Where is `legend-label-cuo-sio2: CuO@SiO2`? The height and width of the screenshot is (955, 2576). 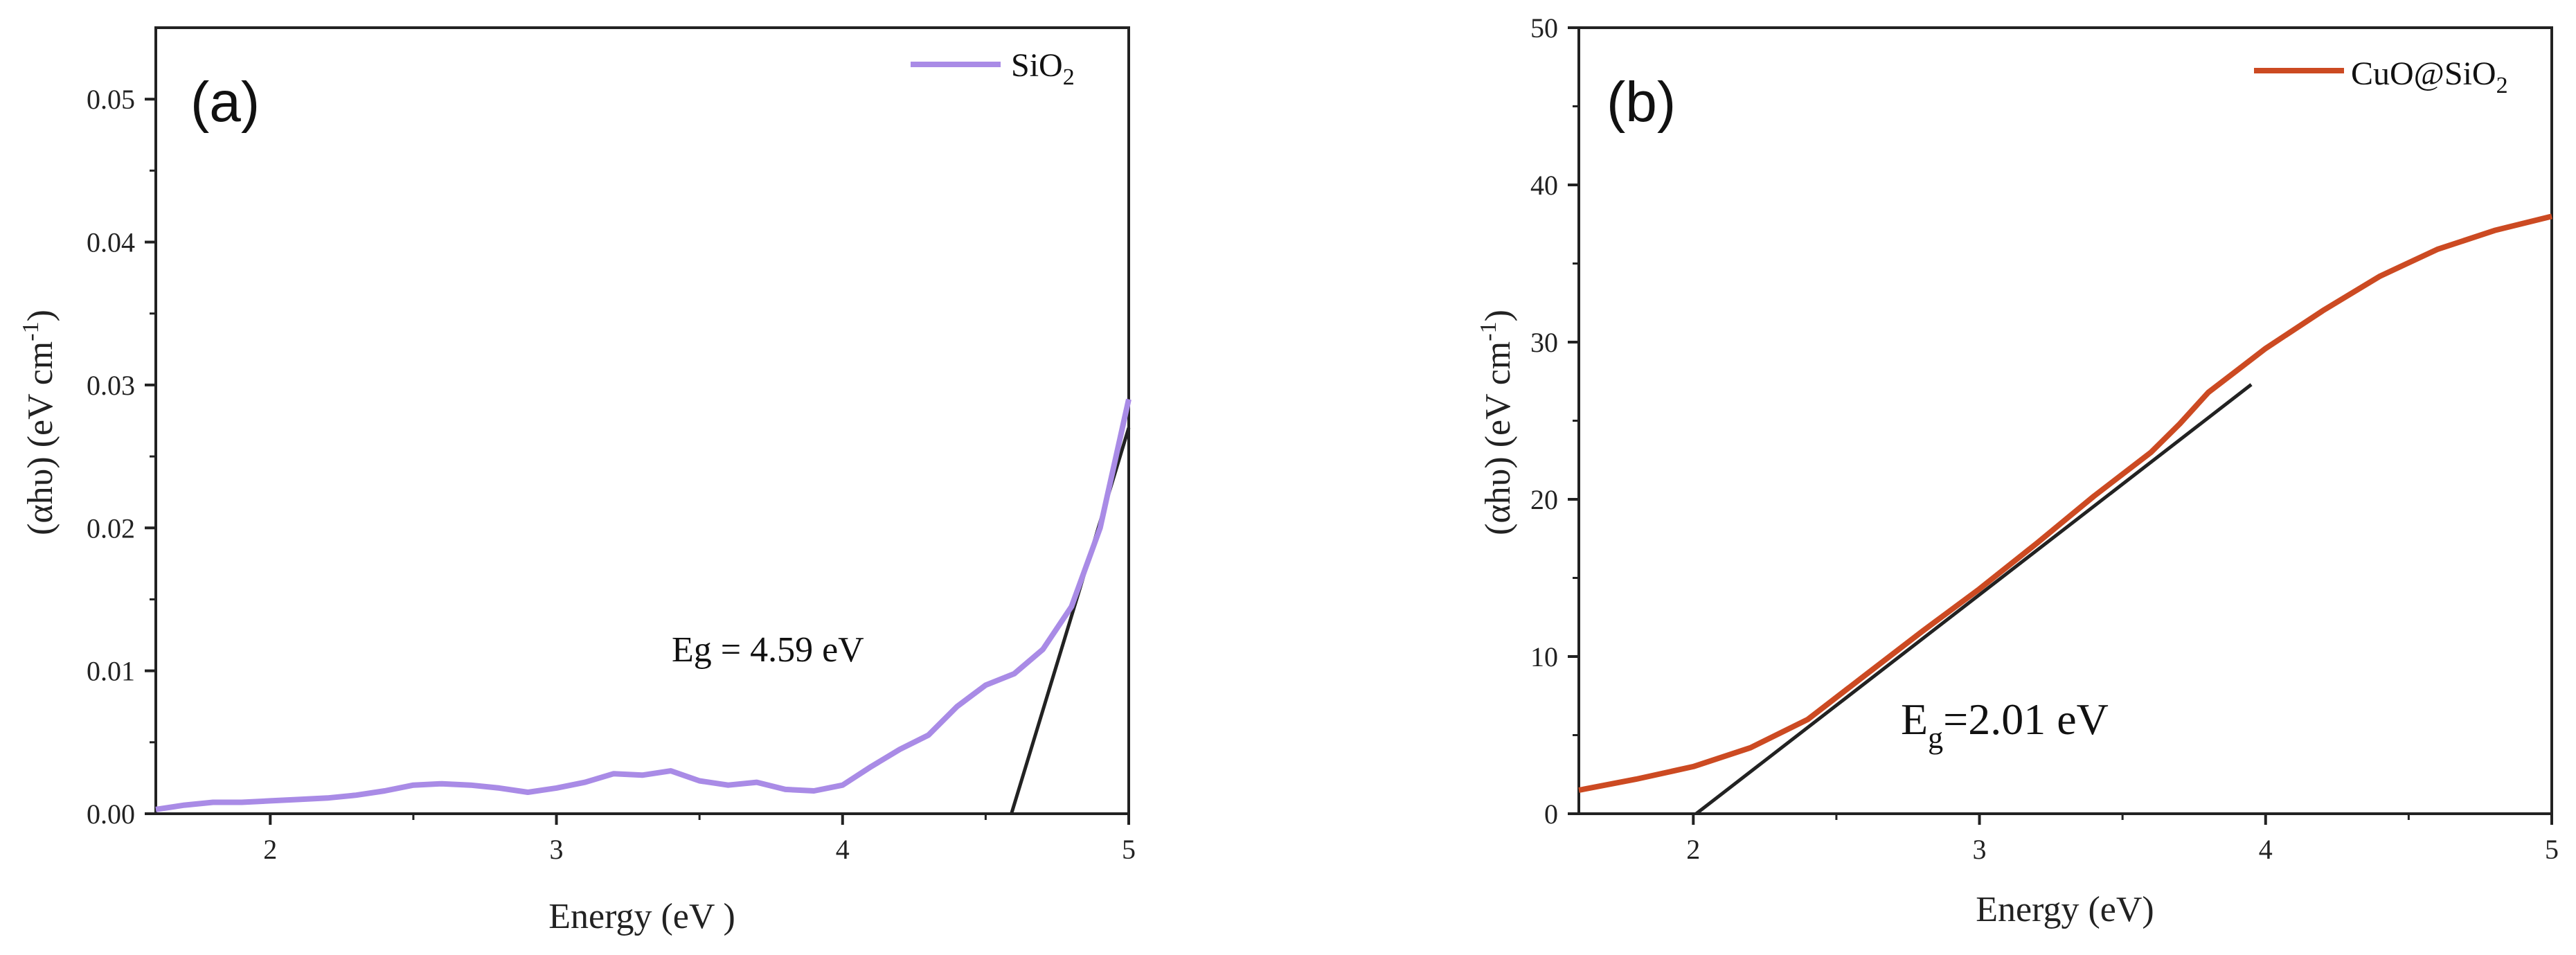 legend-label-cuo-sio2: CuO@SiO2 is located at coordinates (2430, 76).